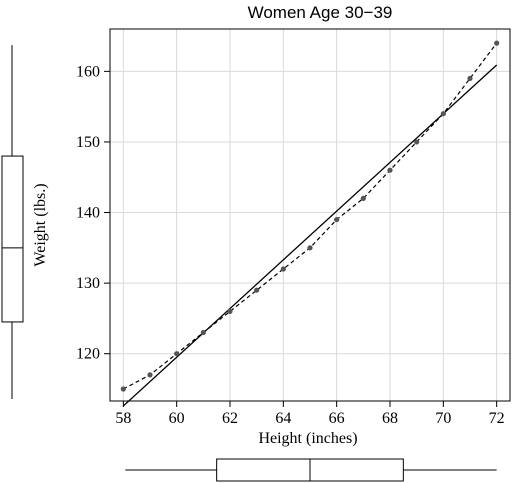 The height and width of the screenshot is (483, 515). I want to click on x-tick-label: 64, so click(283, 418).